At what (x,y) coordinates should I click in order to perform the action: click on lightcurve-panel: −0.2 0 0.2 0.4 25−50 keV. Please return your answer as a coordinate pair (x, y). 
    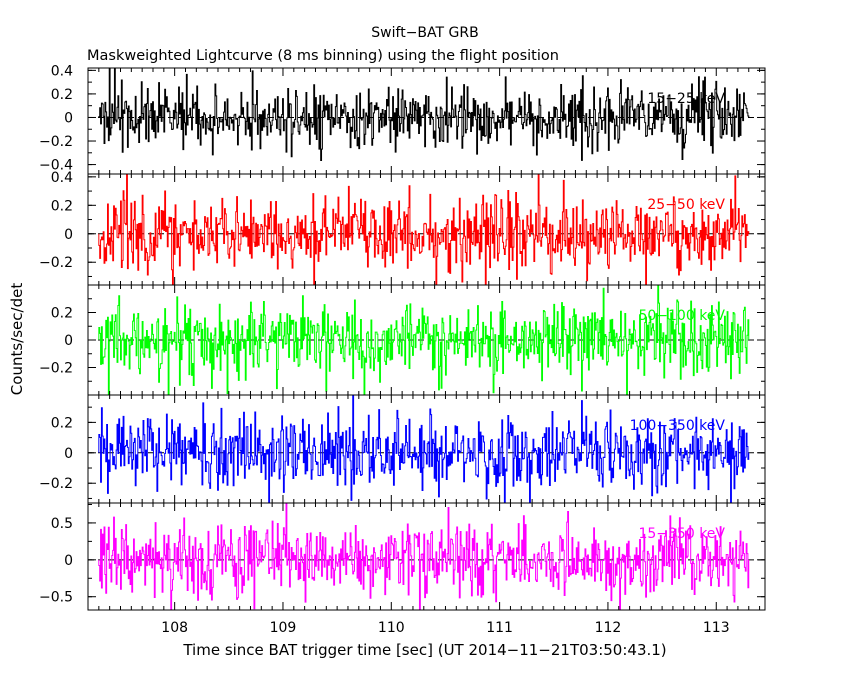
    Looking at the image, I should click on (402, 228).